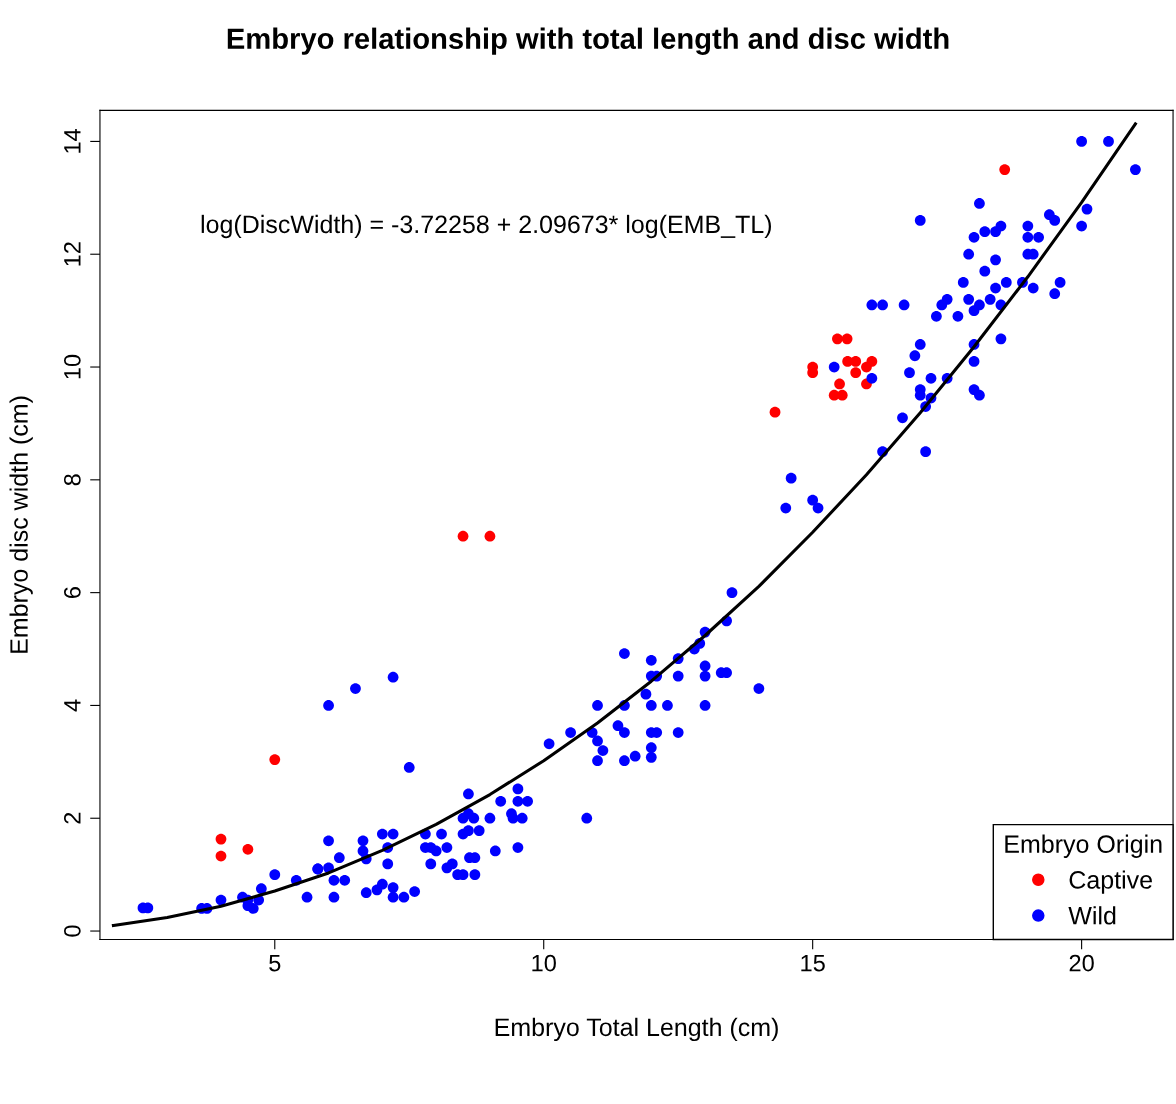  I want to click on x-tick-label: 15, so click(813, 963).